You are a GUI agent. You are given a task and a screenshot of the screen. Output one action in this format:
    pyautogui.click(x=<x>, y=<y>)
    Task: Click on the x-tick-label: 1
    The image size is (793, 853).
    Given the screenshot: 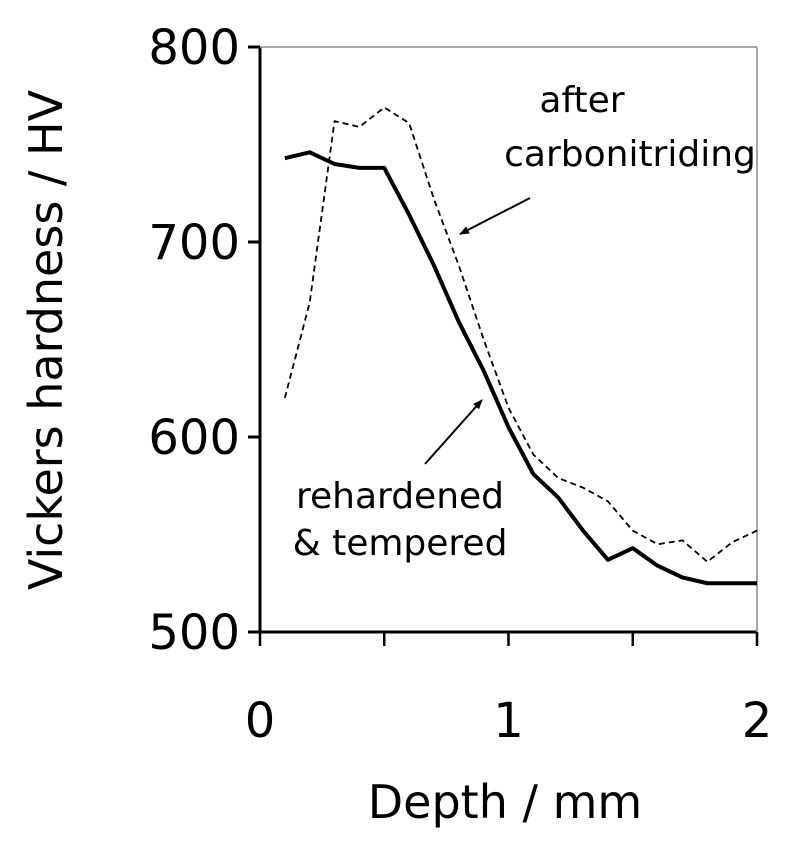 What is the action you would take?
    pyautogui.click(x=508, y=721)
    